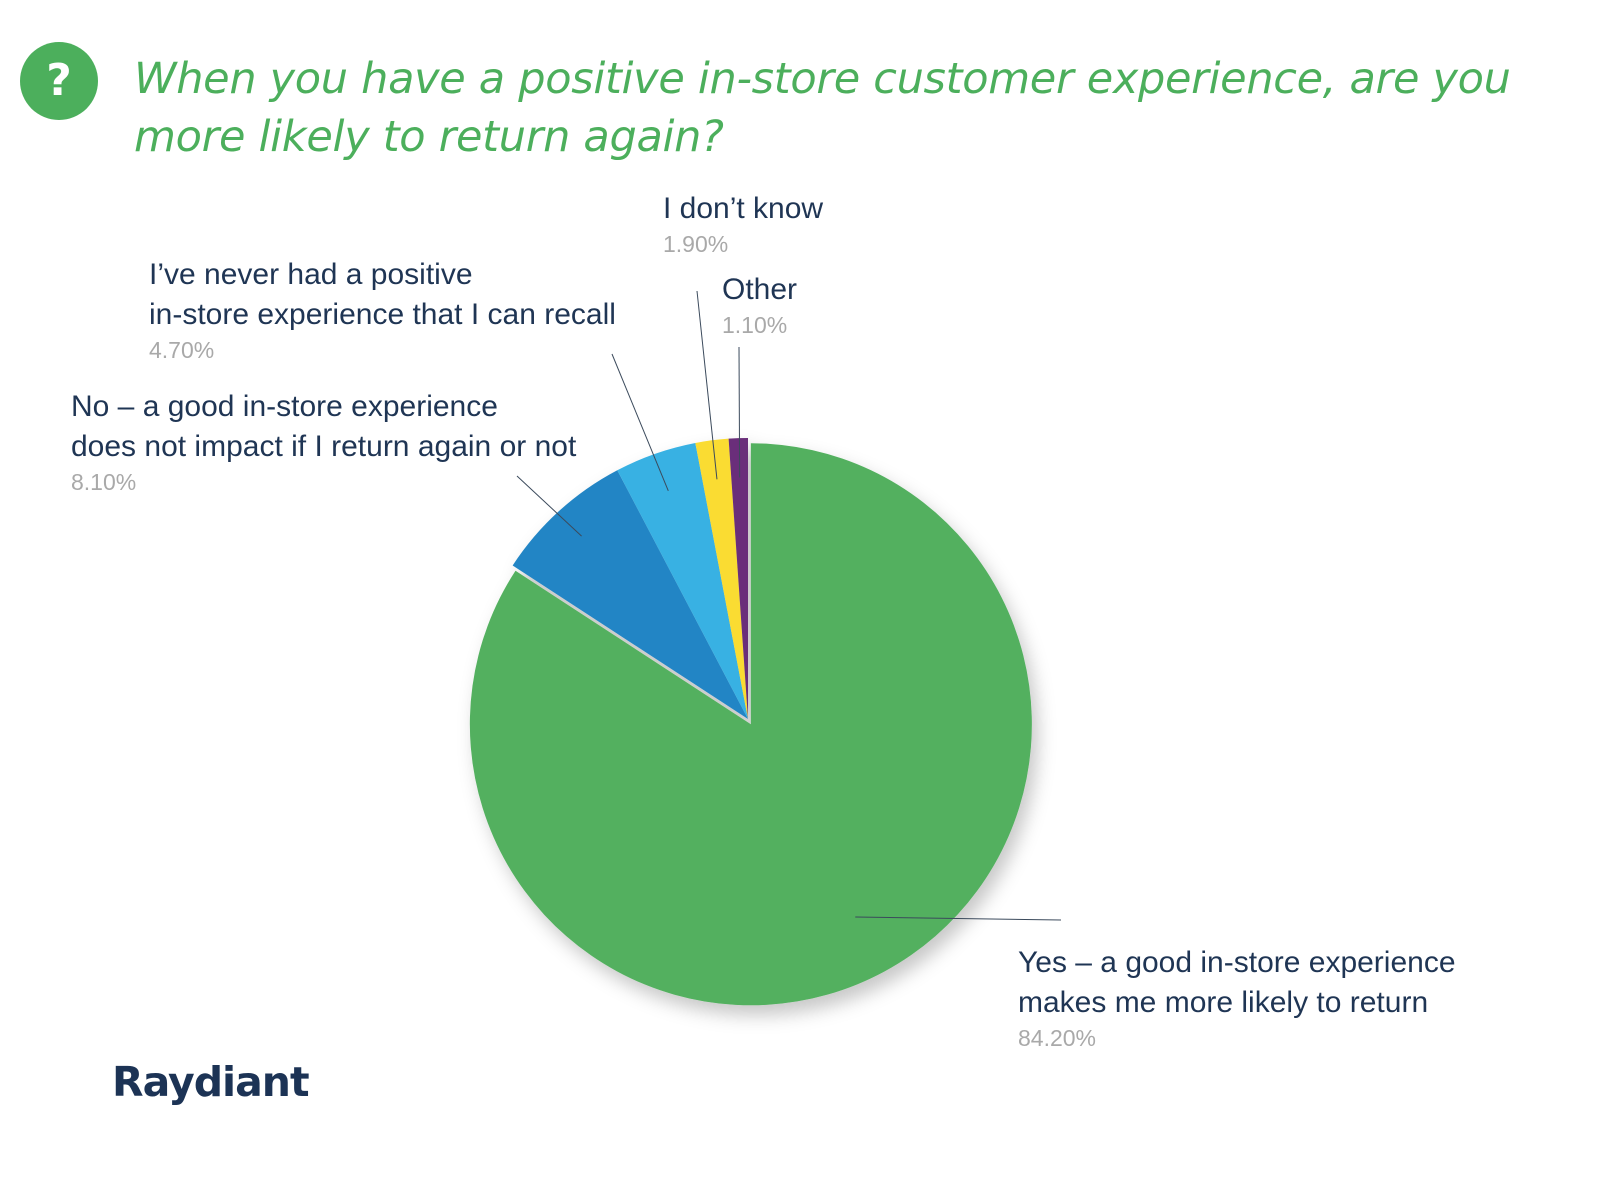 This screenshot has width=1600, height=1201. I want to click on slice-label-line: Yes – a good in-store experience, so click(1237, 962).